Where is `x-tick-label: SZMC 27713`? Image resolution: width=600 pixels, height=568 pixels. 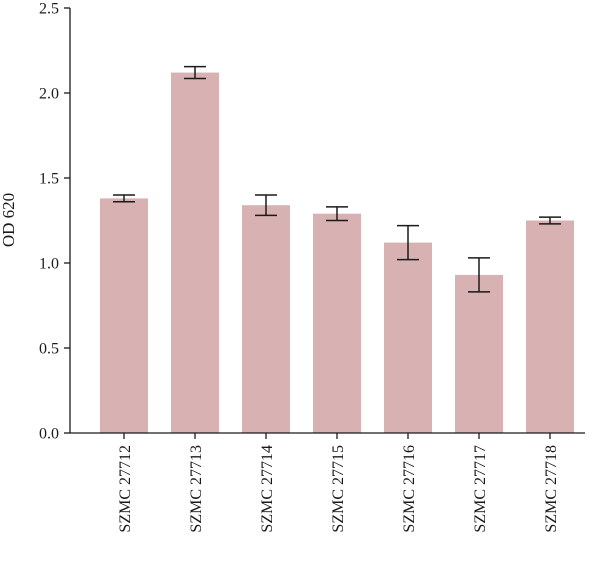 x-tick-label: SZMC 27713 is located at coordinates (196, 489).